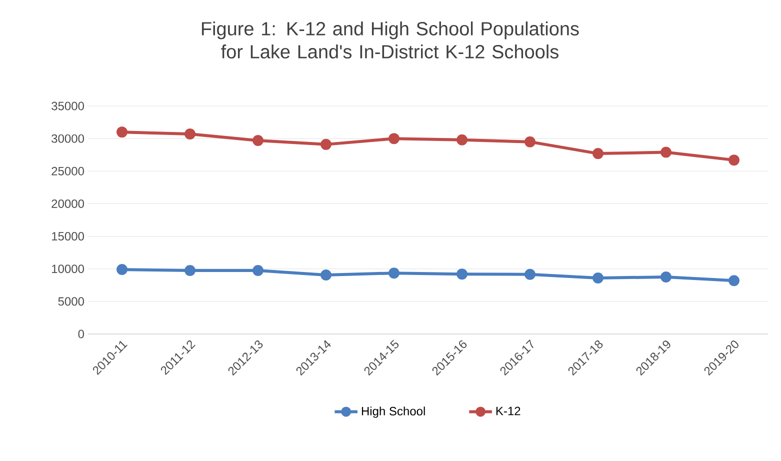 Image resolution: width=781 pixels, height=461 pixels. I want to click on y-tick-label: 35000, so click(68, 106).